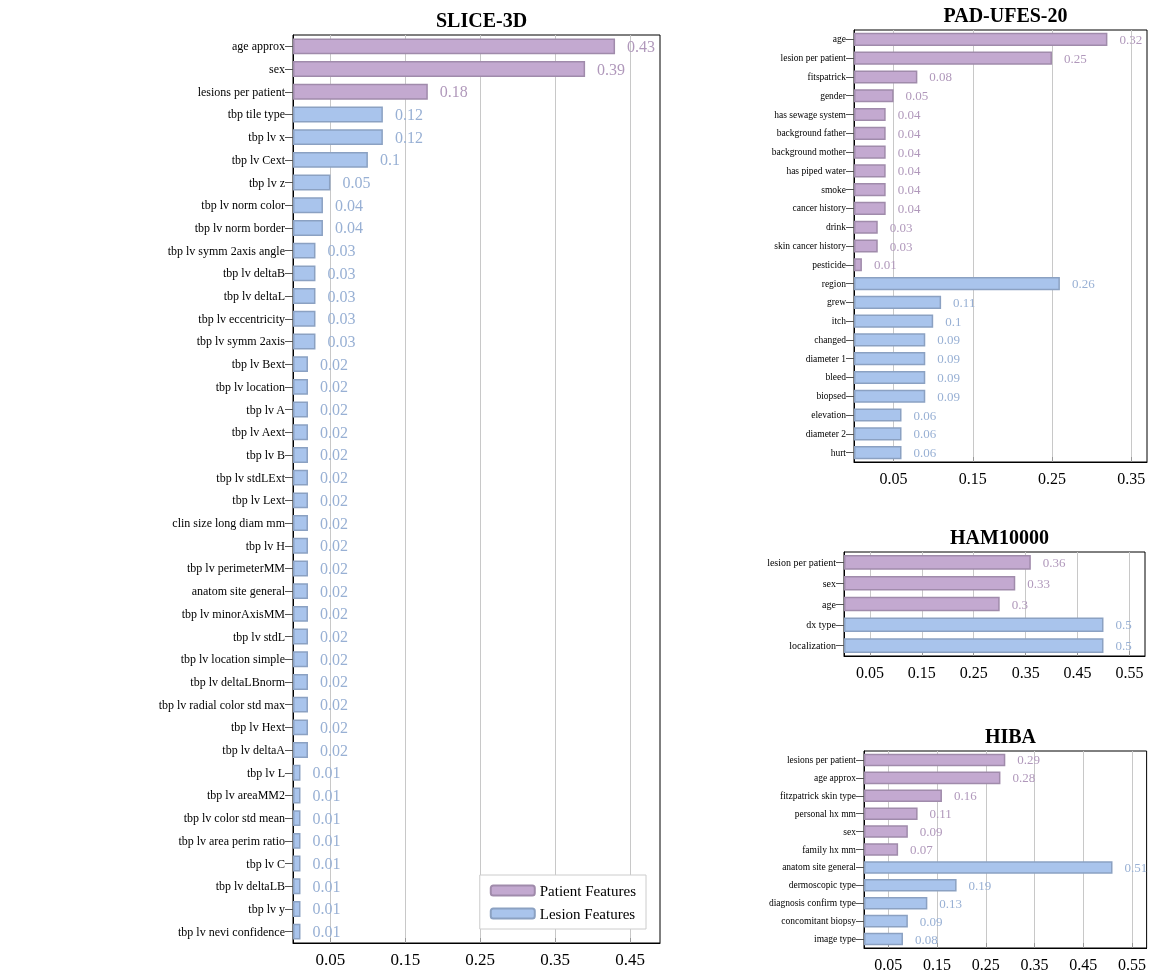  What do you see at coordinates (226, 250) in the screenshot?
I see `y-tick-label: tbp lv symm 2axis angle` at bounding box center [226, 250].